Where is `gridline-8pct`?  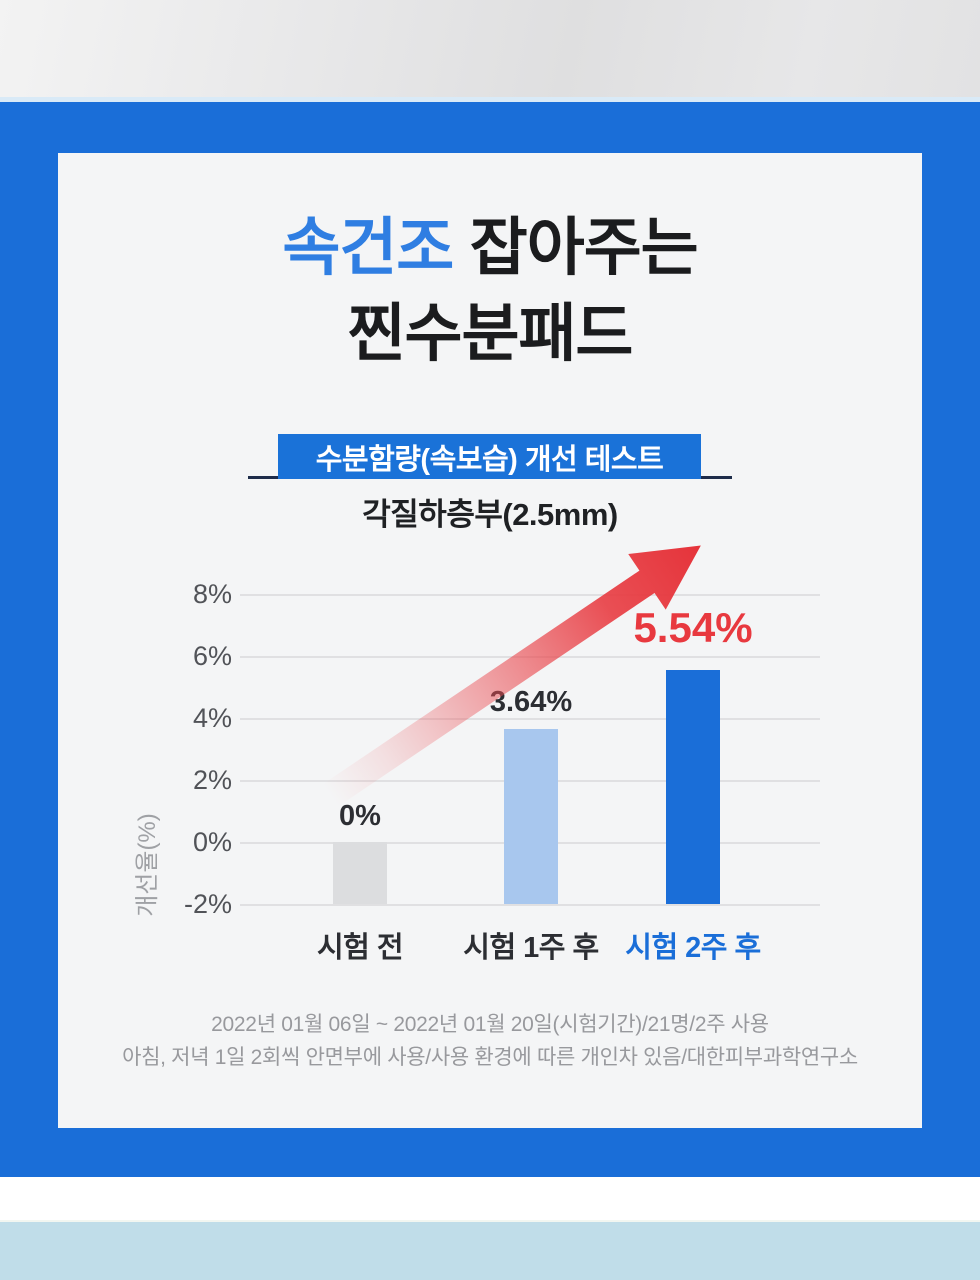 gridline-8pct is located at coordinates (530, 595).